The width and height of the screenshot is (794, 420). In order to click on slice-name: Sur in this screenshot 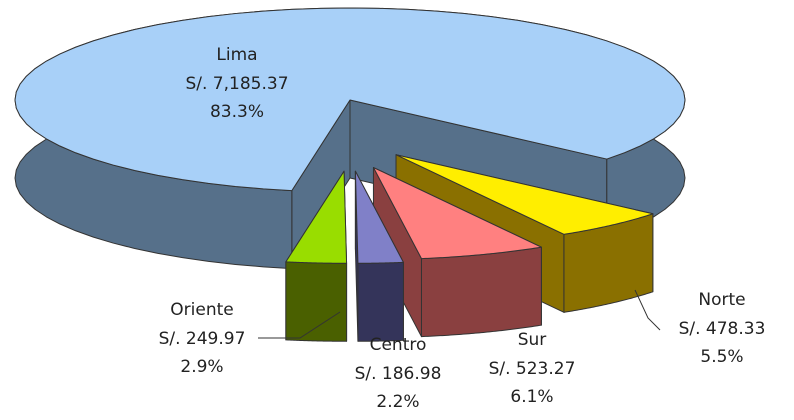, I will do `click(532, 340)`.